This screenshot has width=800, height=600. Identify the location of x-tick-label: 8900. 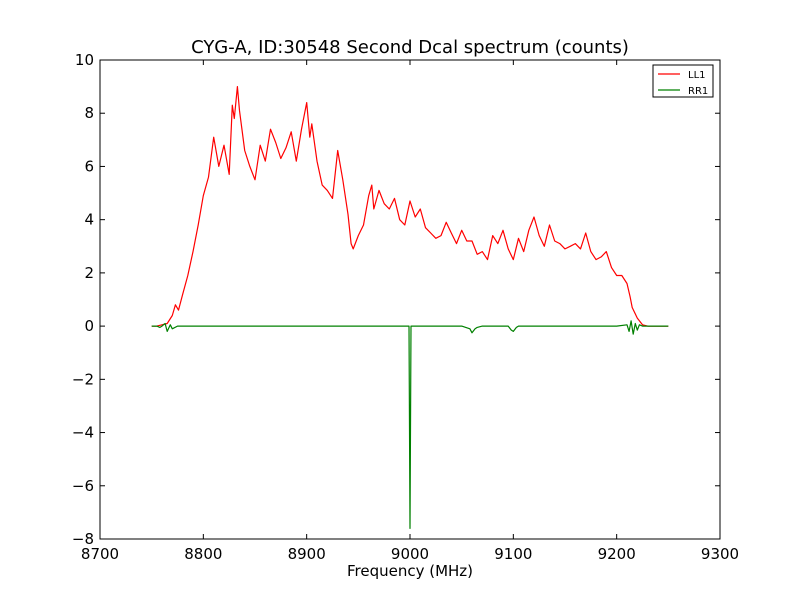
(307, 554).